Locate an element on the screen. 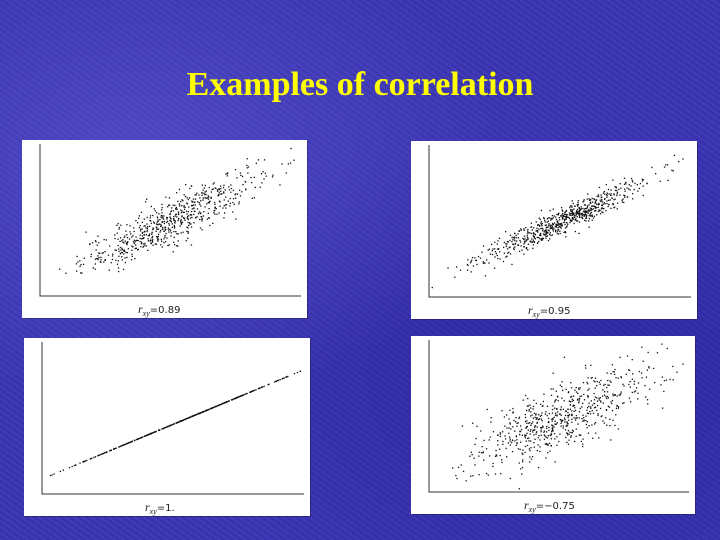  correlation-caption: rxy=−0.75 is located at coordinates (549, 506).